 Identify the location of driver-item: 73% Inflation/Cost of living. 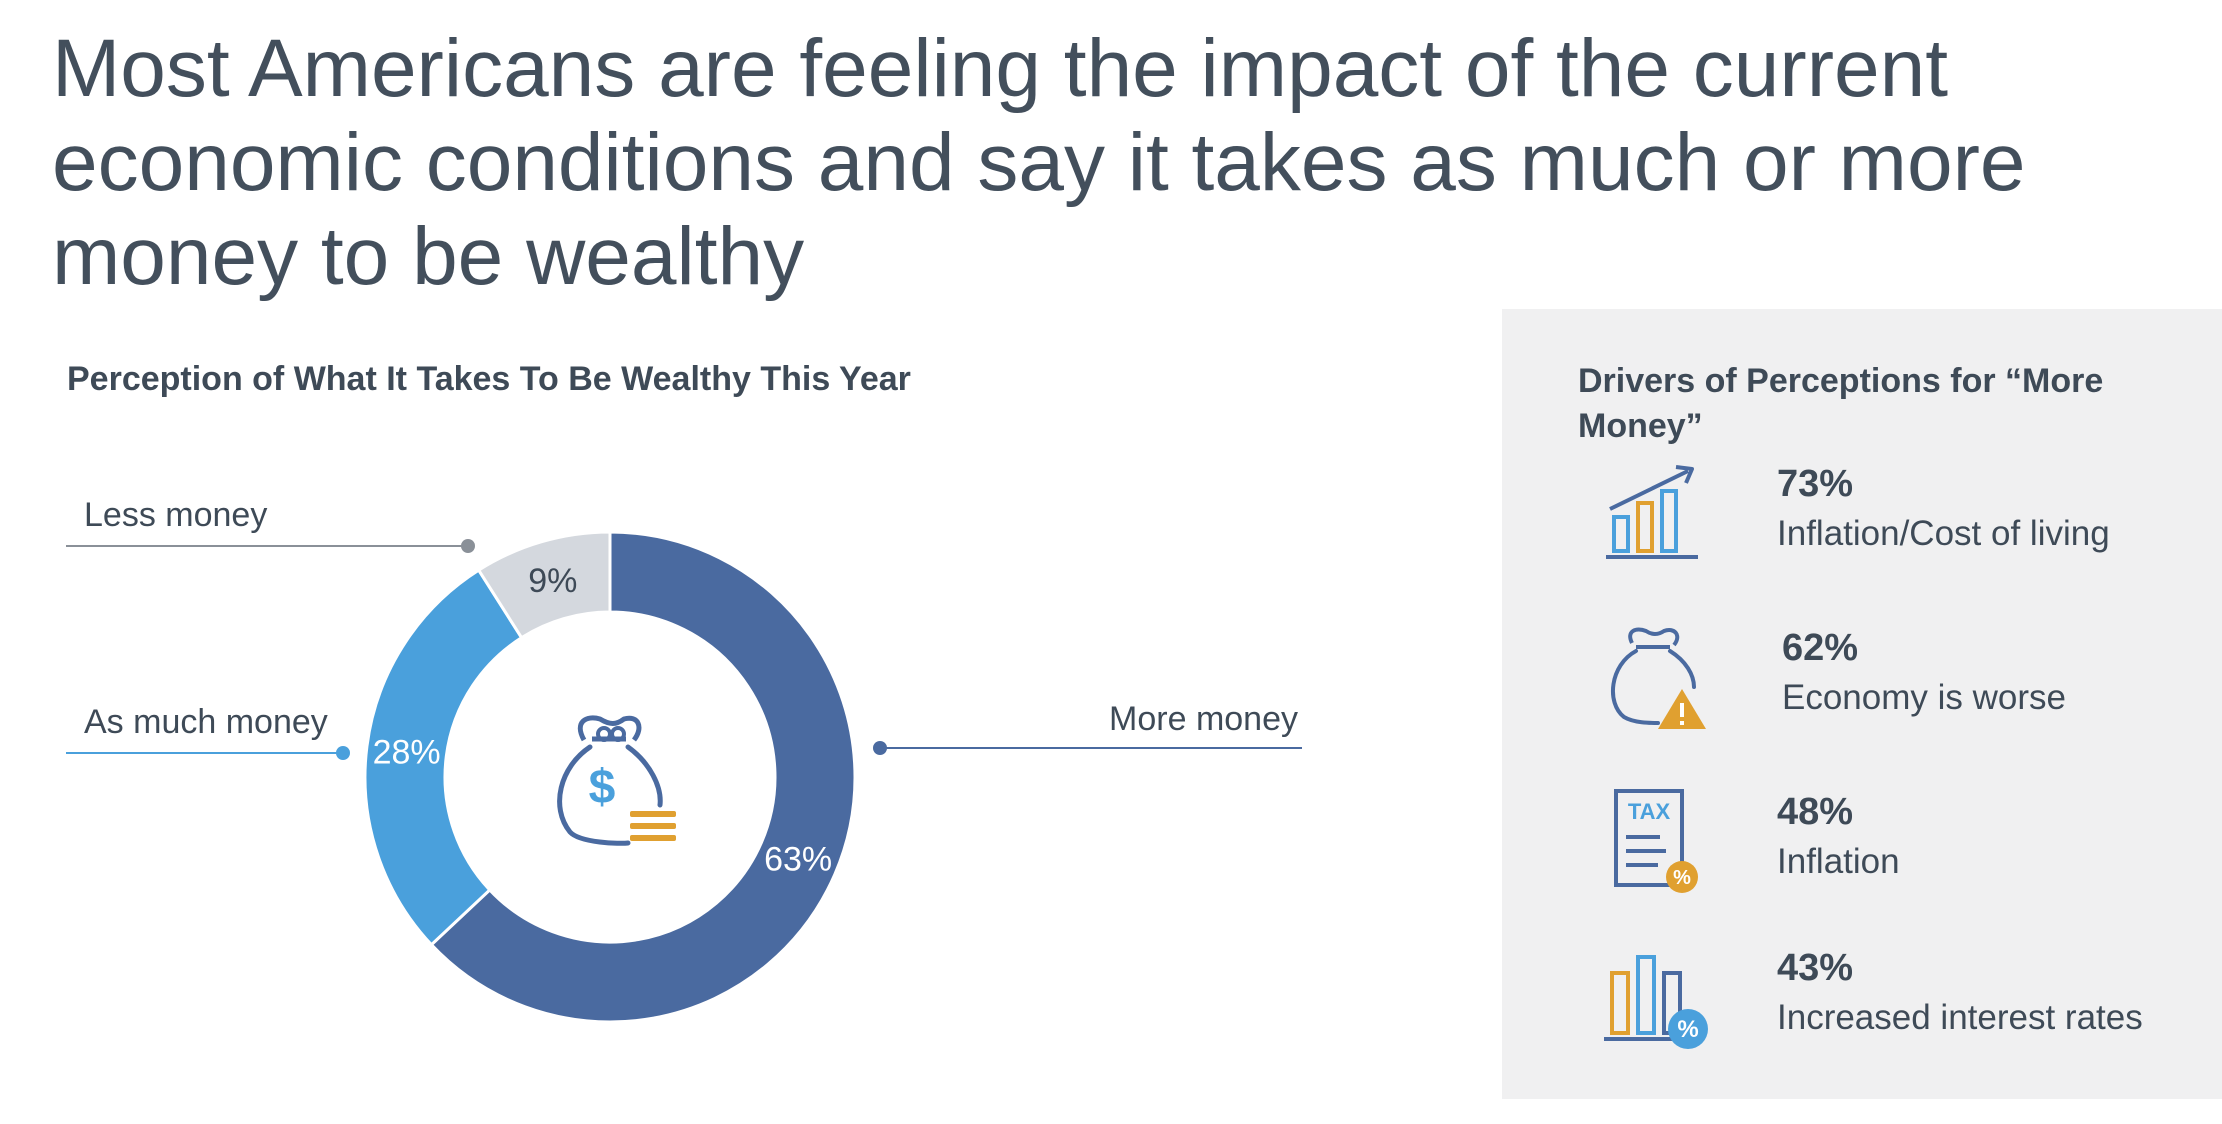
(1862, 534).